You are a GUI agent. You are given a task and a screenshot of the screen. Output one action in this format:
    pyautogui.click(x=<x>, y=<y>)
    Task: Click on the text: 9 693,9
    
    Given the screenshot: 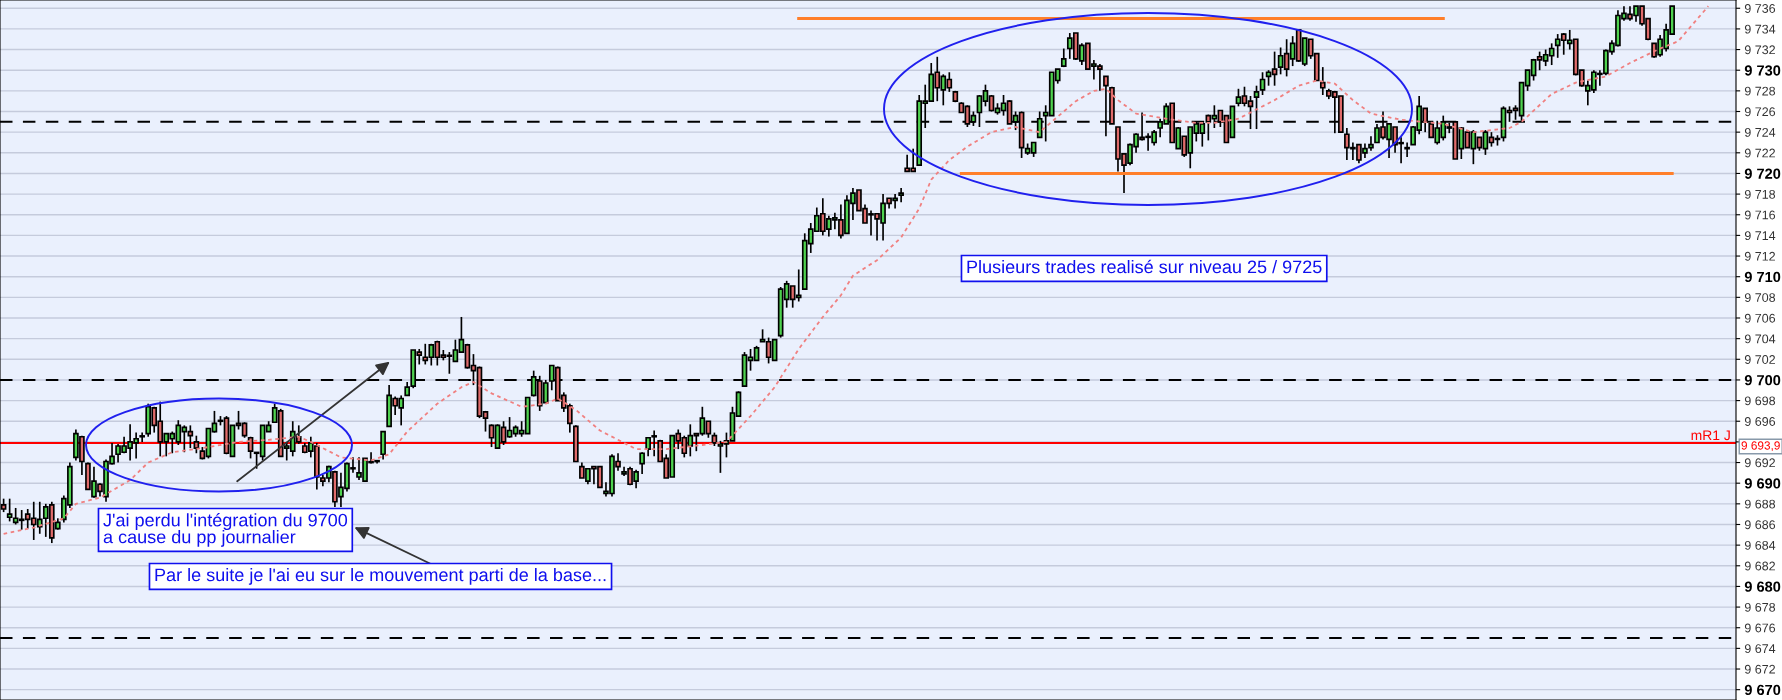 What is the action you would take?
    pyautogui.click(x=1760, y=446)
    